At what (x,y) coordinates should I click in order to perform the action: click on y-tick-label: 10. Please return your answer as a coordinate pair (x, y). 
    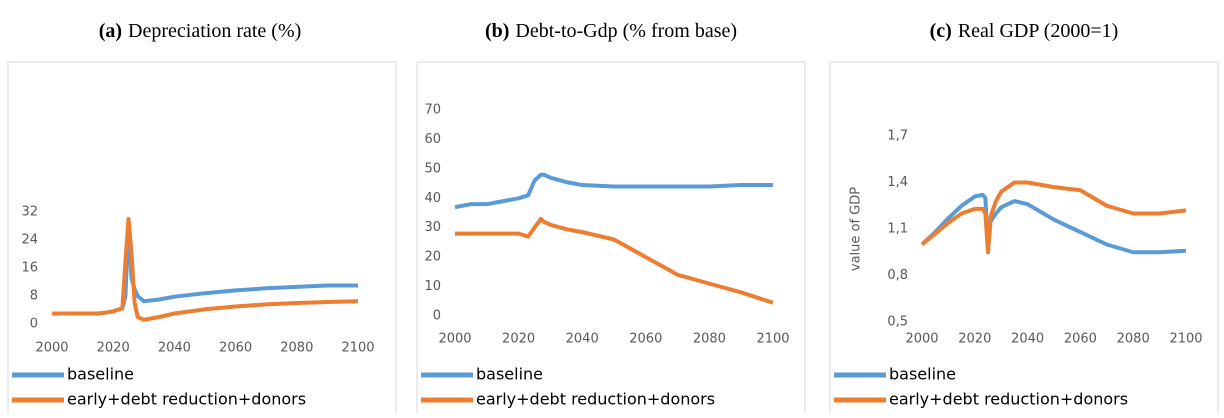
    Looking at the image, I should click on (432, 286).